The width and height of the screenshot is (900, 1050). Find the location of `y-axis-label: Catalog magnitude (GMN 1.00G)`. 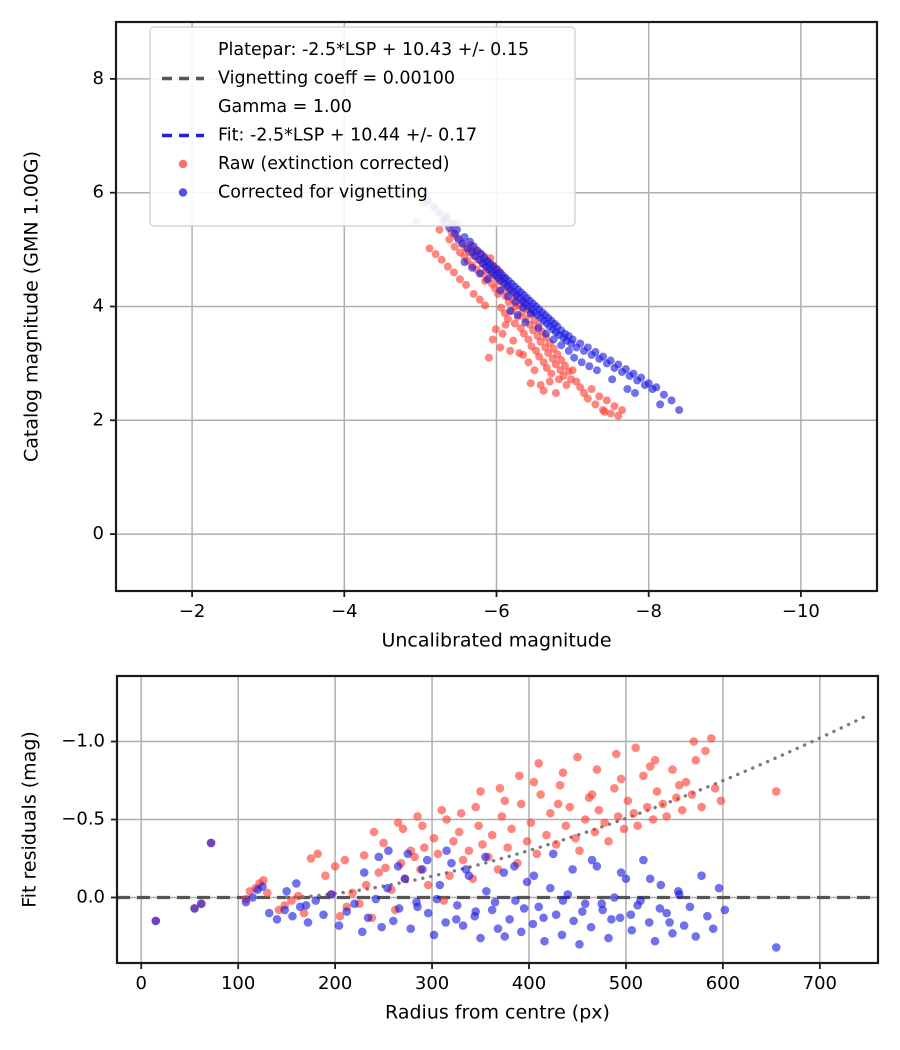

y-axis-label: Catalog magnitude (GMN 1.00G) is located at coordinates (32, 306).